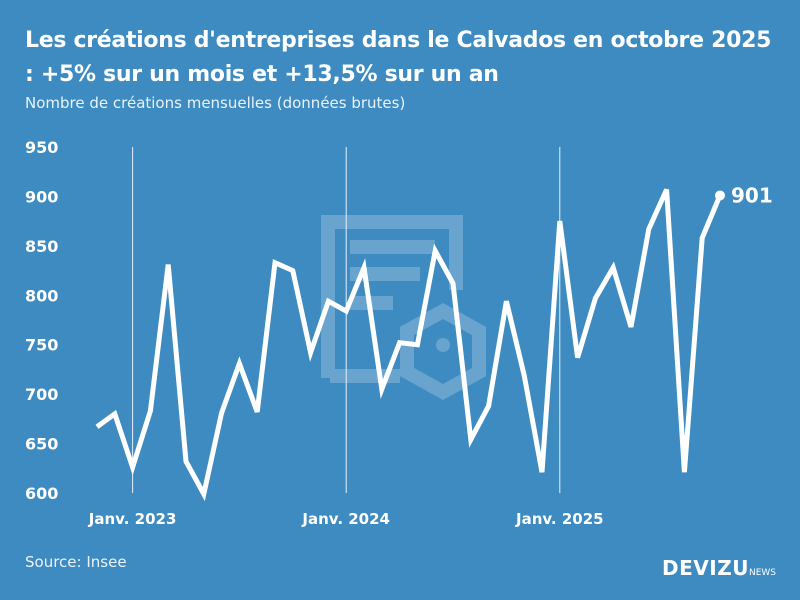  Describe the element at coordinates (76, 562) in the screenshot. I see `source-note: Source: Insee` at that location.